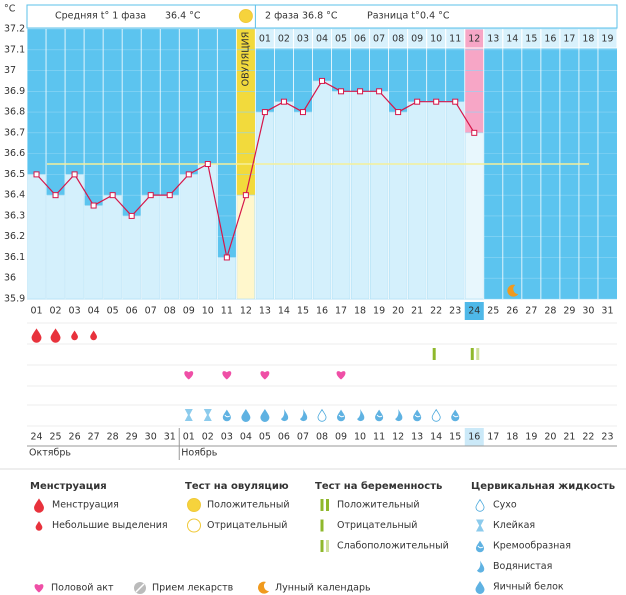  What do you see at coordinates (550, 311) in the screenshot?
I see `x-tick-label: 28` at bounding box center [550, 311].